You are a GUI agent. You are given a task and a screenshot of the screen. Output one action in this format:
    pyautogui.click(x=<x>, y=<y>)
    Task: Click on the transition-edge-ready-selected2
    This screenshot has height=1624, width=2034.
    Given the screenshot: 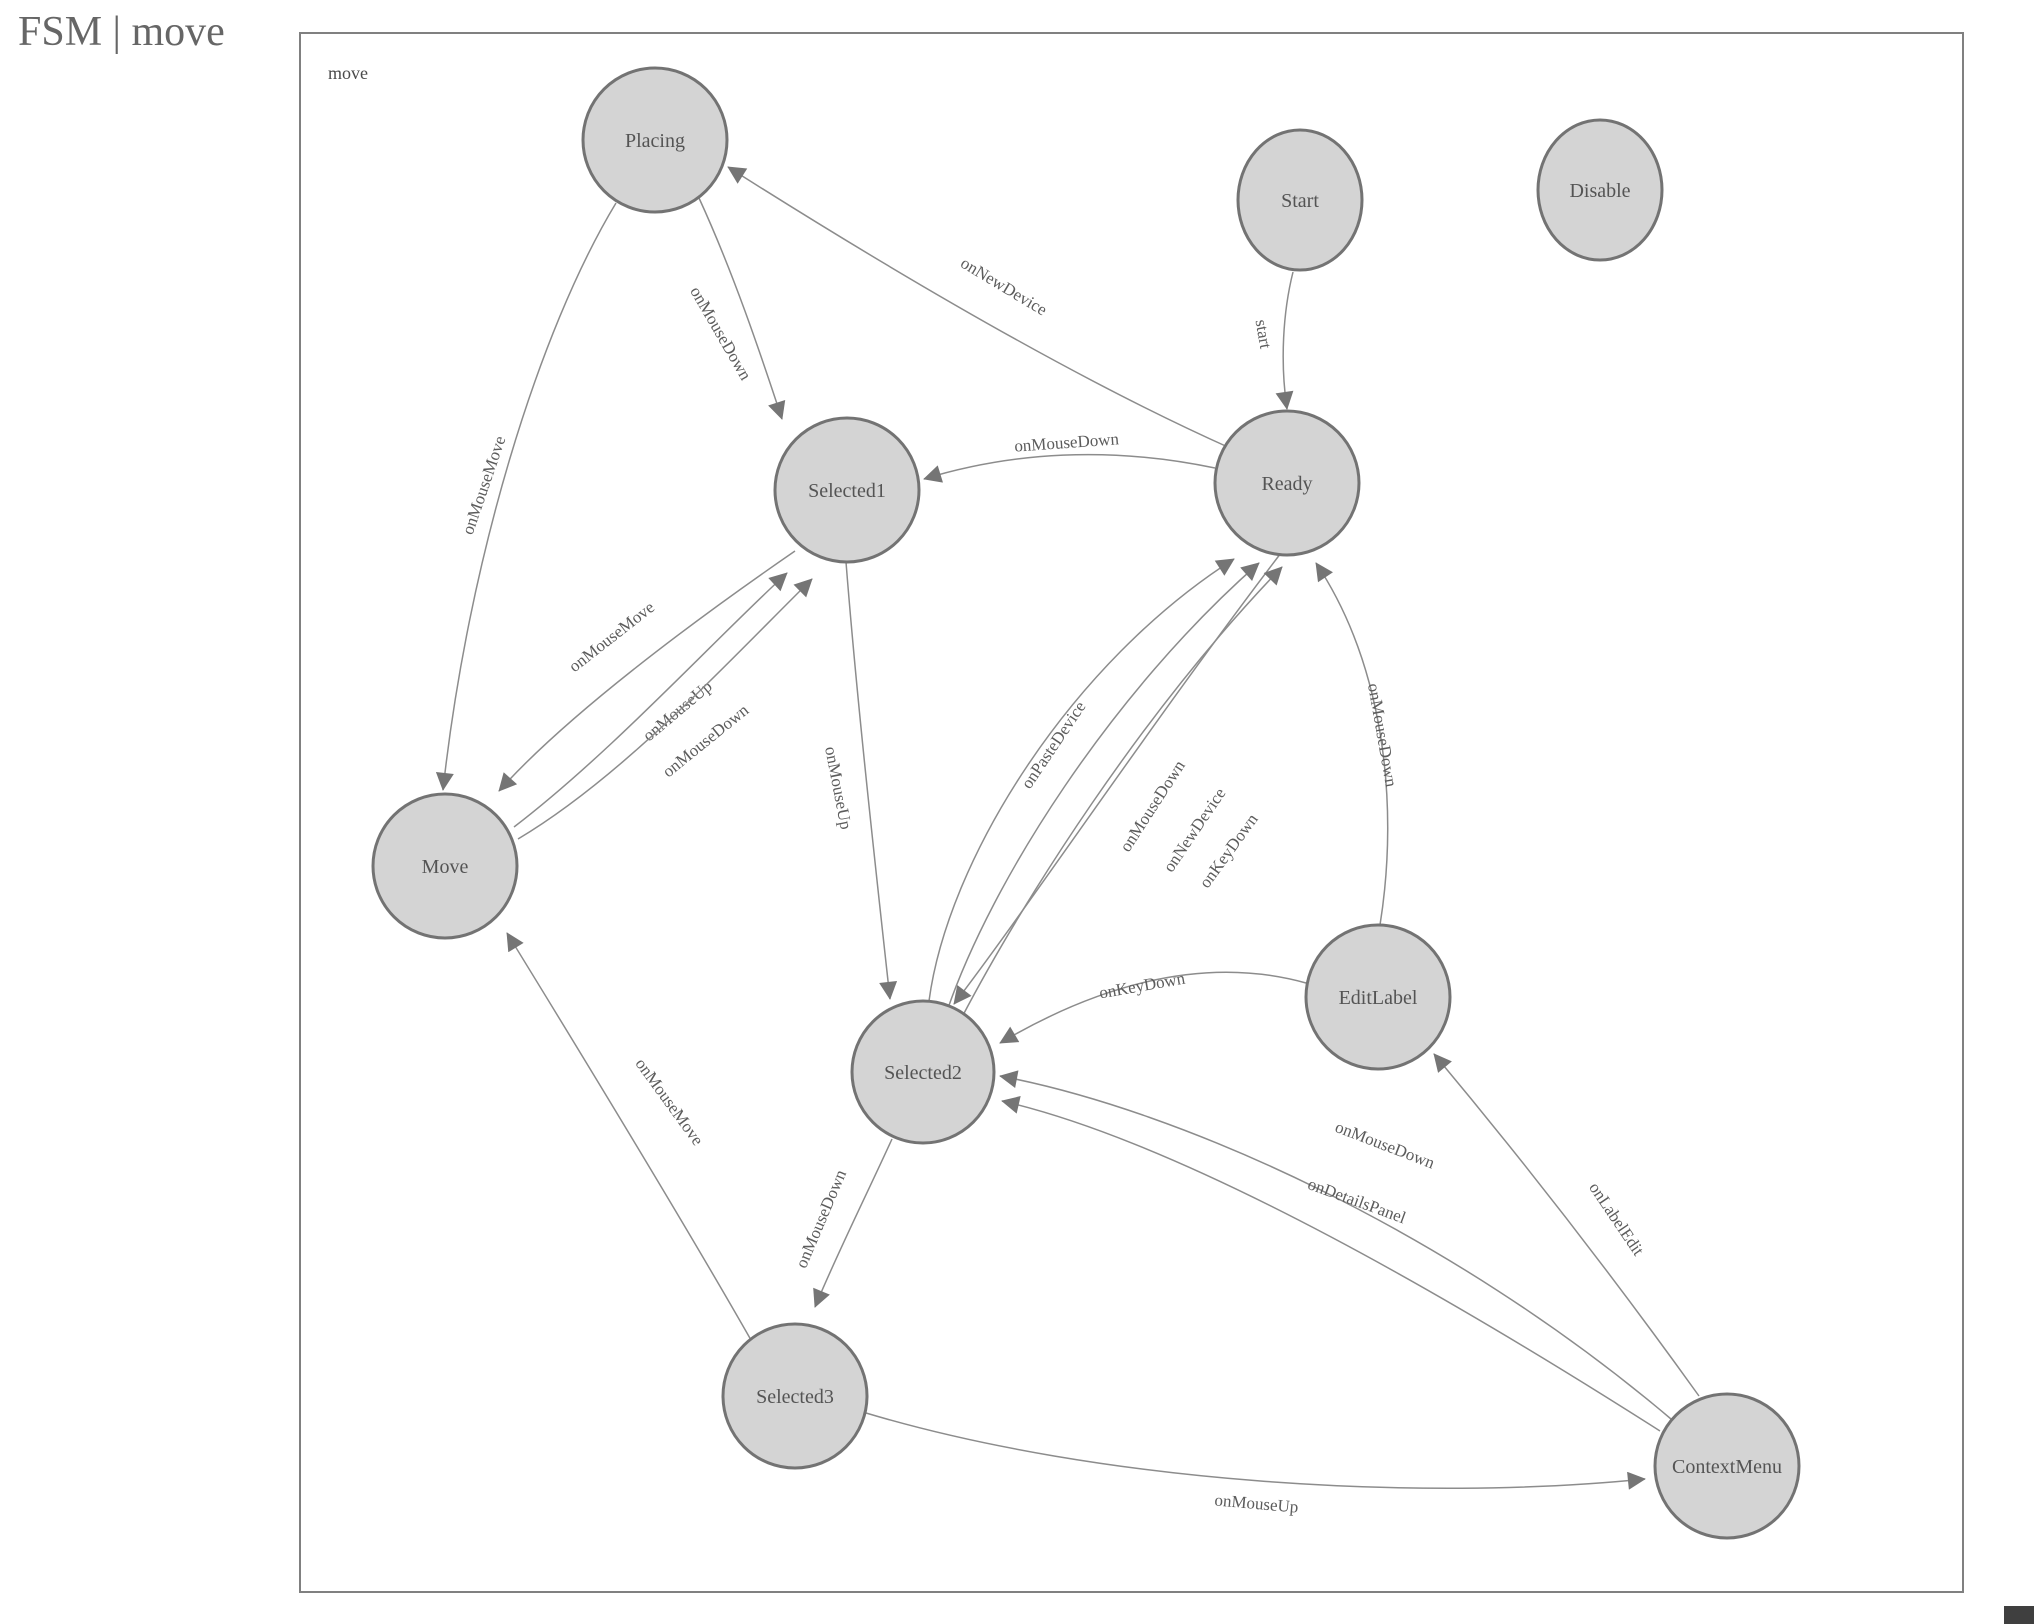 What is the action you would take?
    pyautogui.click(x=1119, y=776)
    